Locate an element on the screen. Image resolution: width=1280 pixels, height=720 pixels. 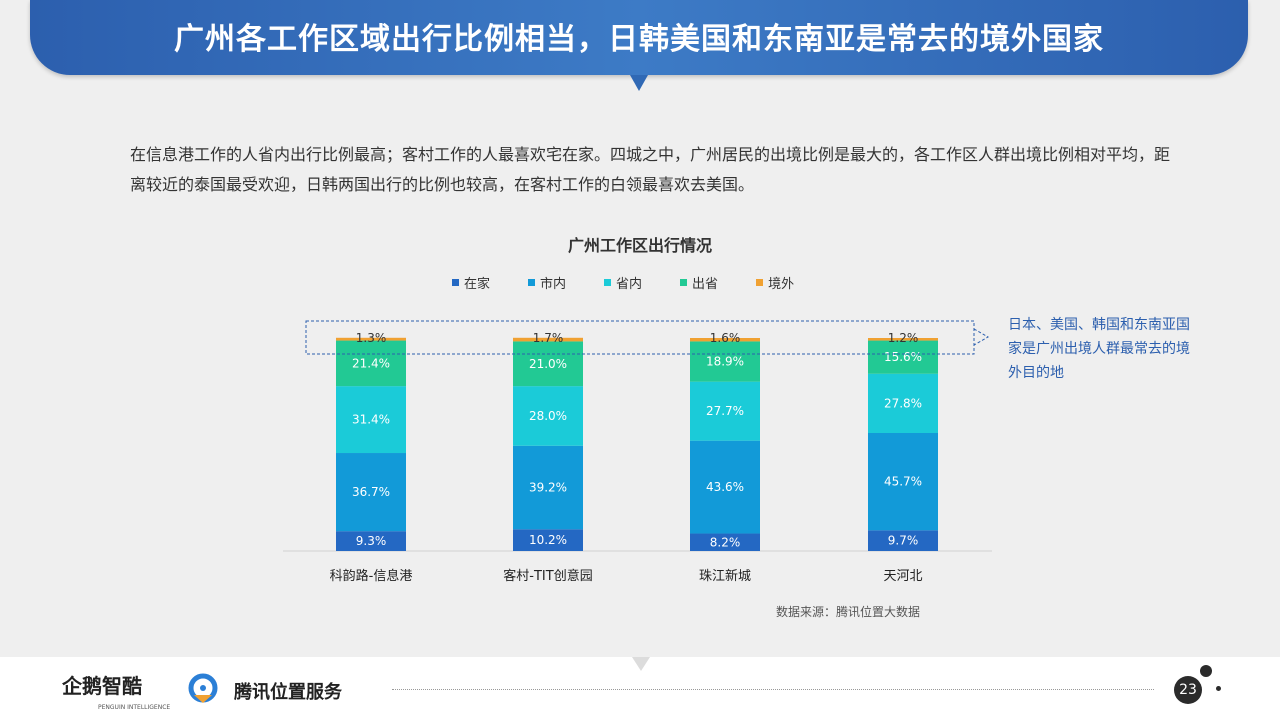
chart-legend: 在家 市内 省内 出省 境外 is located at coordinates (623, 282).